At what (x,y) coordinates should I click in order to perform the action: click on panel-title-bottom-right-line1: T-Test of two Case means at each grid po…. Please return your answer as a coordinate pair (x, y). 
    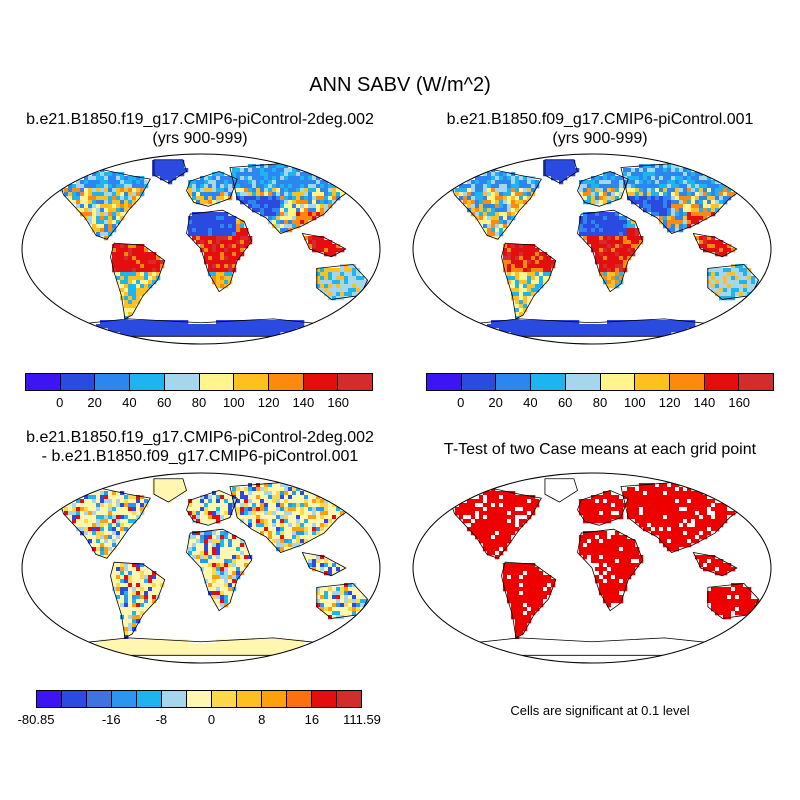
    Looking at the image, I should click on (600, 449).